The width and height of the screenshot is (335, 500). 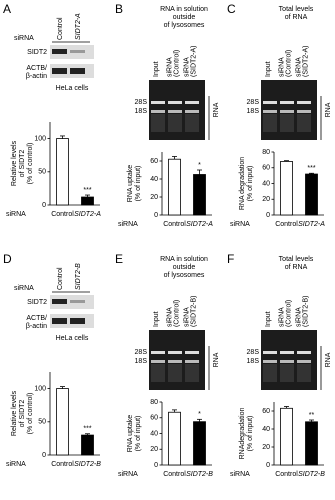 I want to click on significance: *, so click(x=199, y=414).